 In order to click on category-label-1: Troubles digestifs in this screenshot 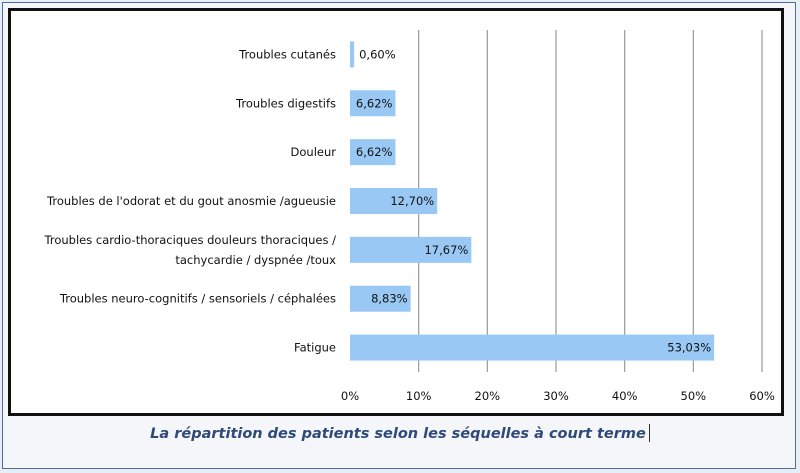, I will do `click(285, 103)`.